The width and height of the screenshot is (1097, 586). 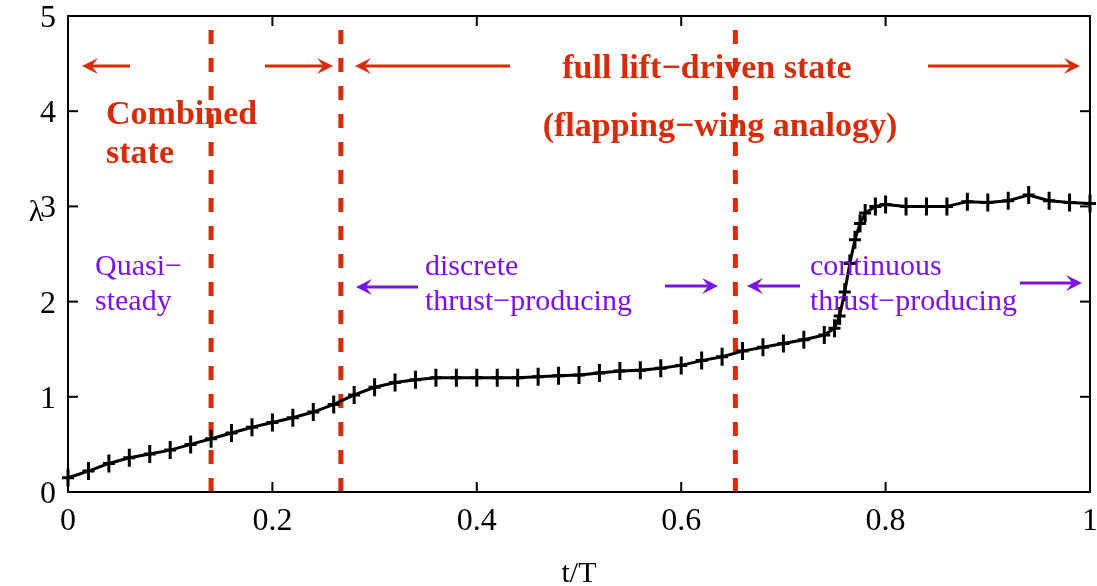 I want to click on x-tick-label: 0.4, so click(x=476, y=519).